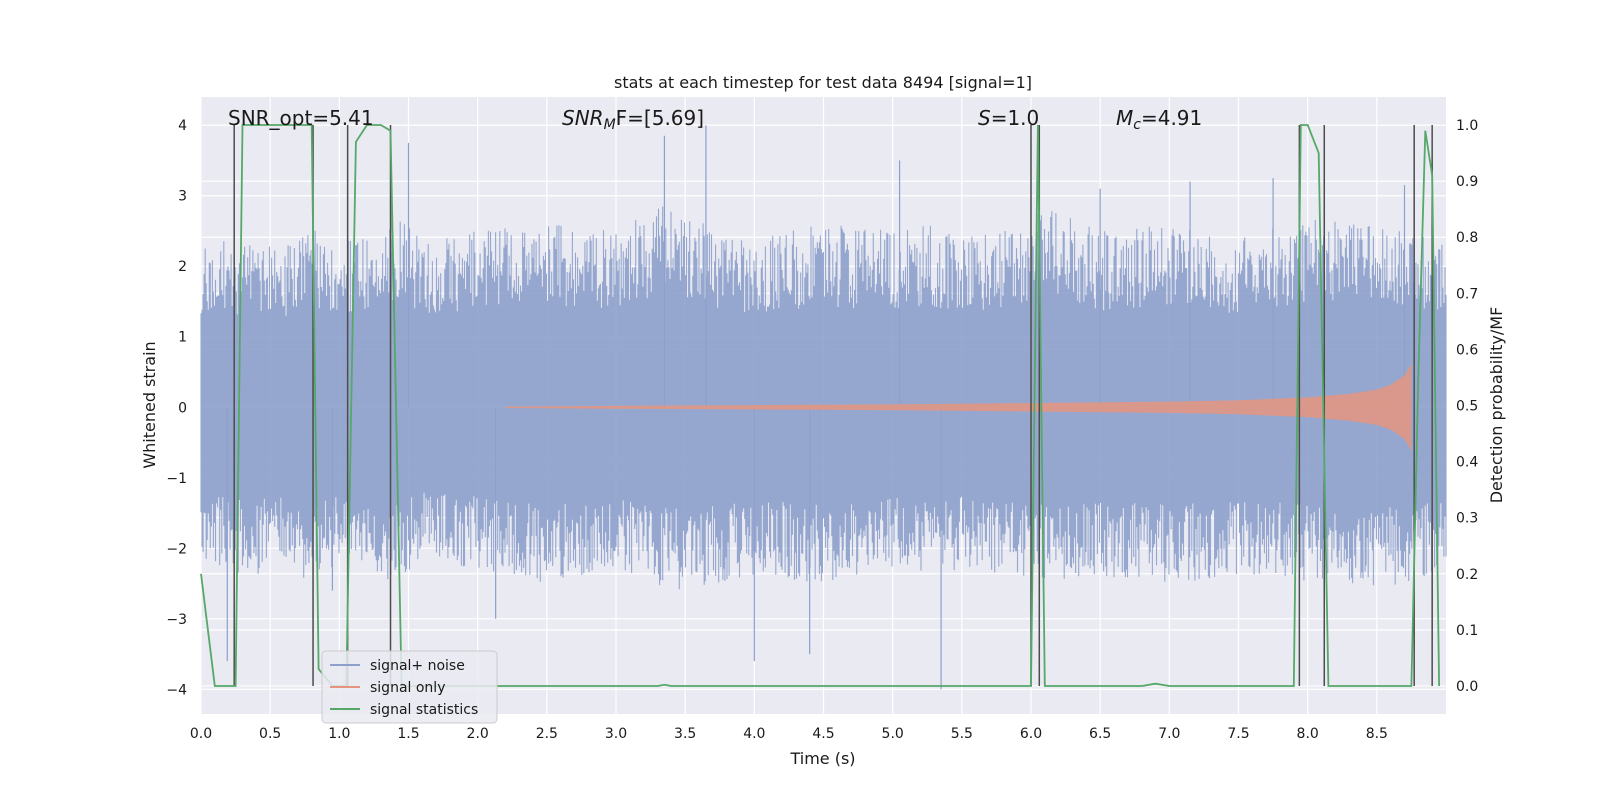  I want to click on y-right-tick-label: 0.7, so click(1467, 294).